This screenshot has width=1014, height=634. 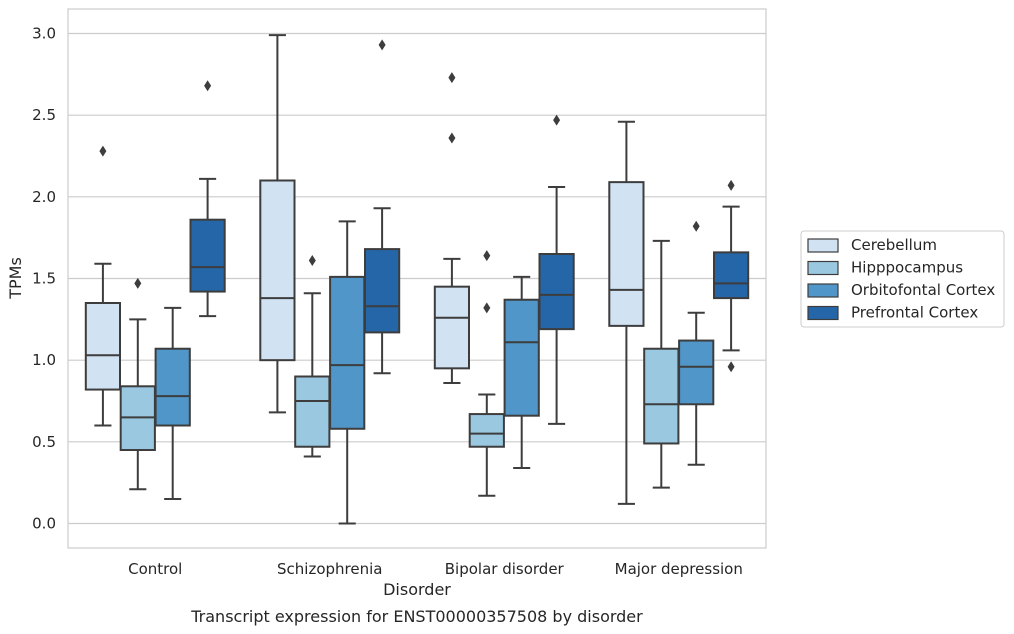 I want to click on y-tick-labels: 0.0 0.5 1.0 1.5 2.0 2.5 3.0, so click(x=44, y=279).